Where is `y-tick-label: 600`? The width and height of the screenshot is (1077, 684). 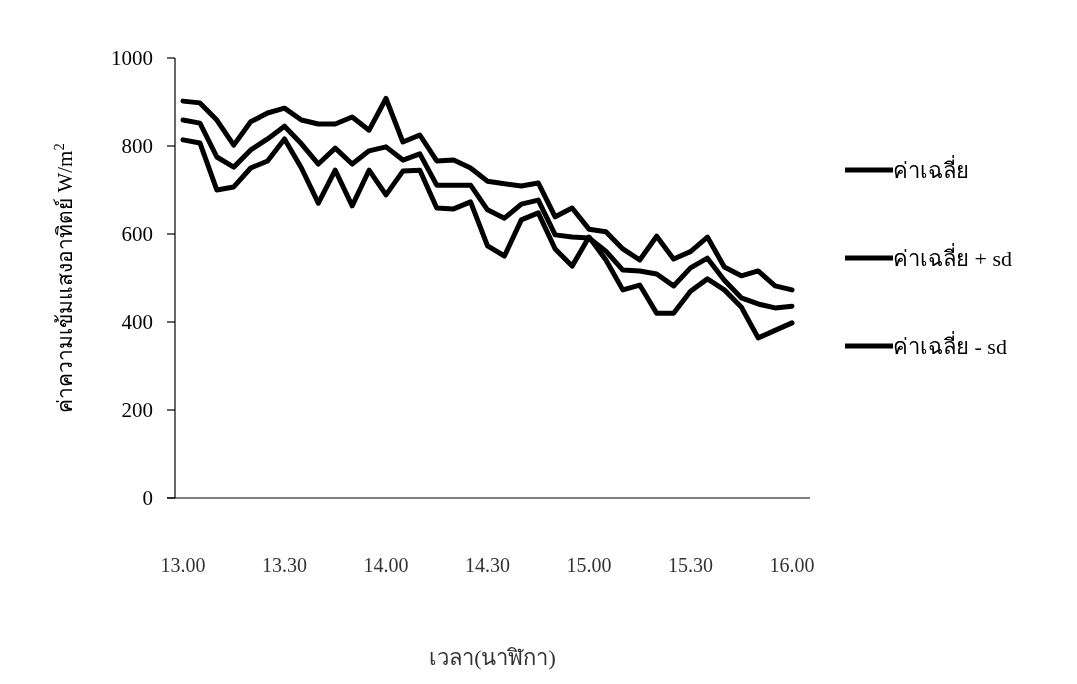 y-tick-label: 600 is located at coordinates (137, 234).